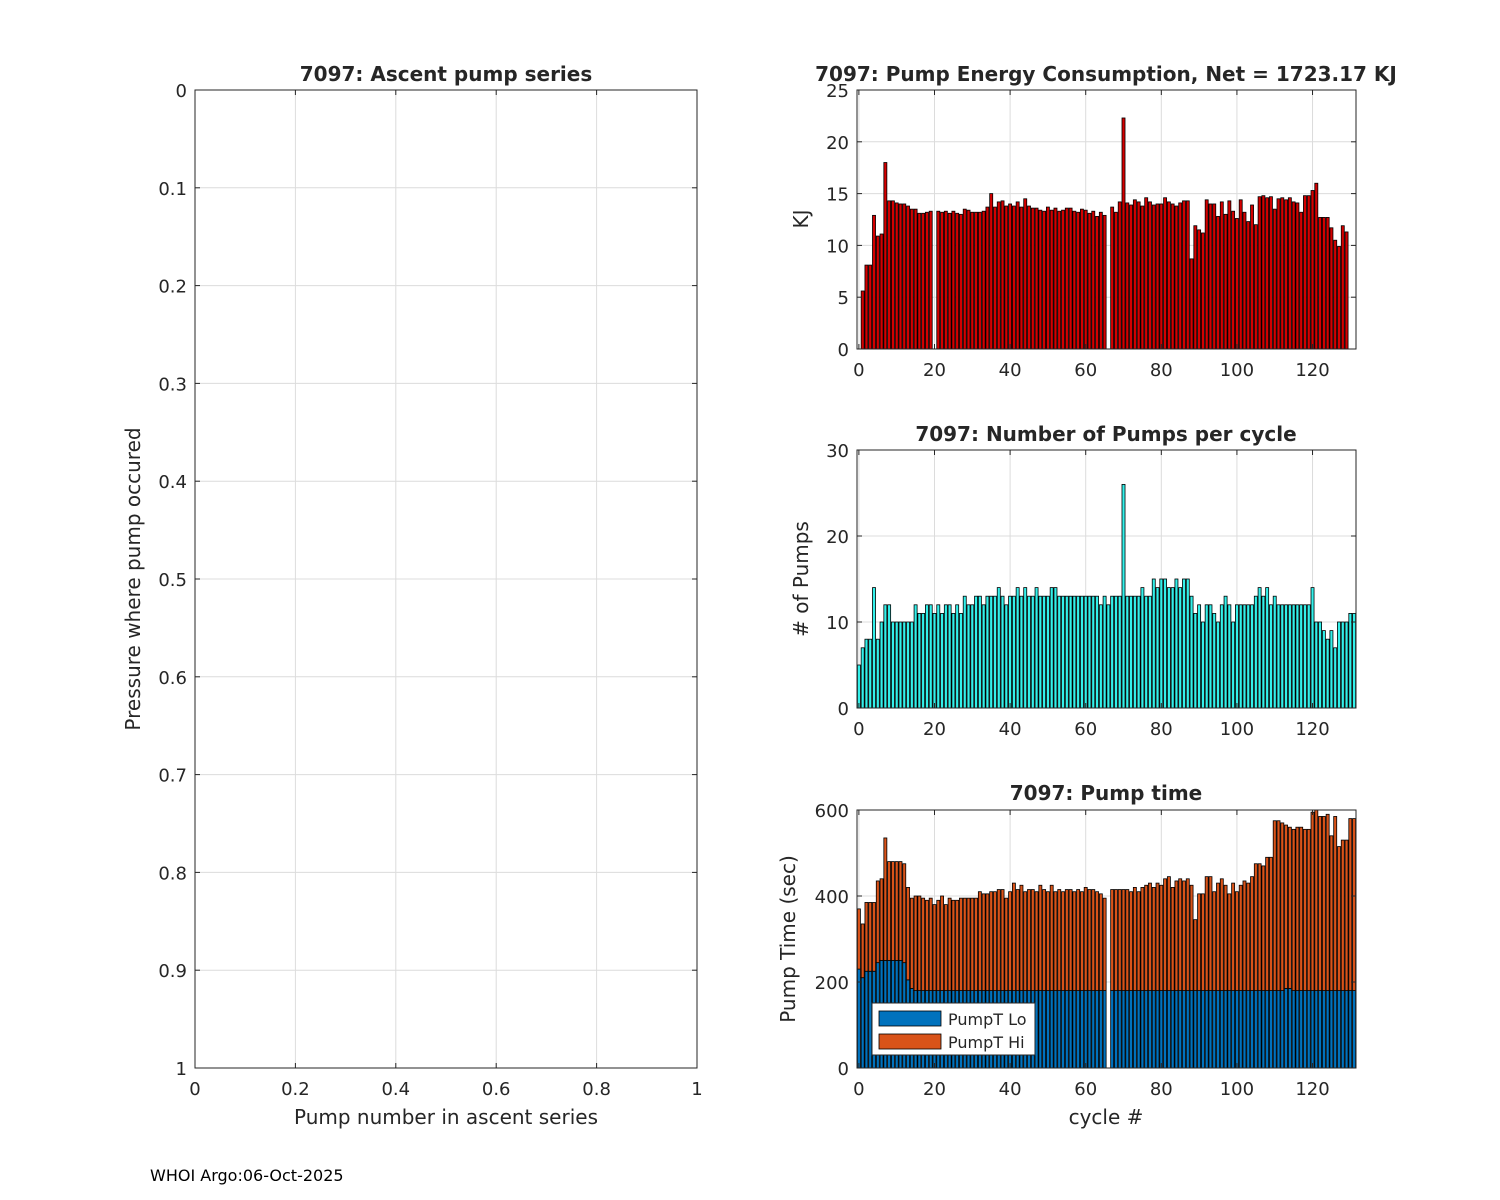 This screenshot has width=1500, height=1200. I want to click on y-axis-label: KJ, so click(801, 218).